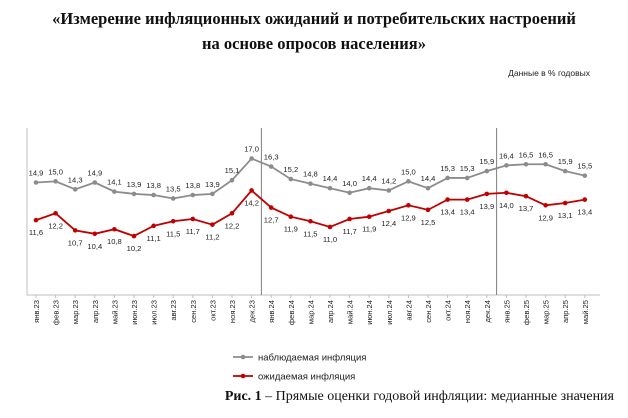  I want to click on x-tick-label: фев.23, so click(56, 312).